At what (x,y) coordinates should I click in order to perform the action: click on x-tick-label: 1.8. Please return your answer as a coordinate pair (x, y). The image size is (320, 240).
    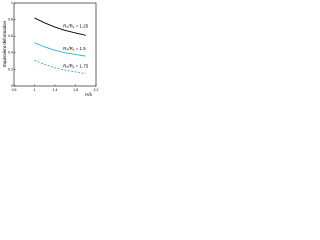
    Looking at the image, I should click on (75, 90).